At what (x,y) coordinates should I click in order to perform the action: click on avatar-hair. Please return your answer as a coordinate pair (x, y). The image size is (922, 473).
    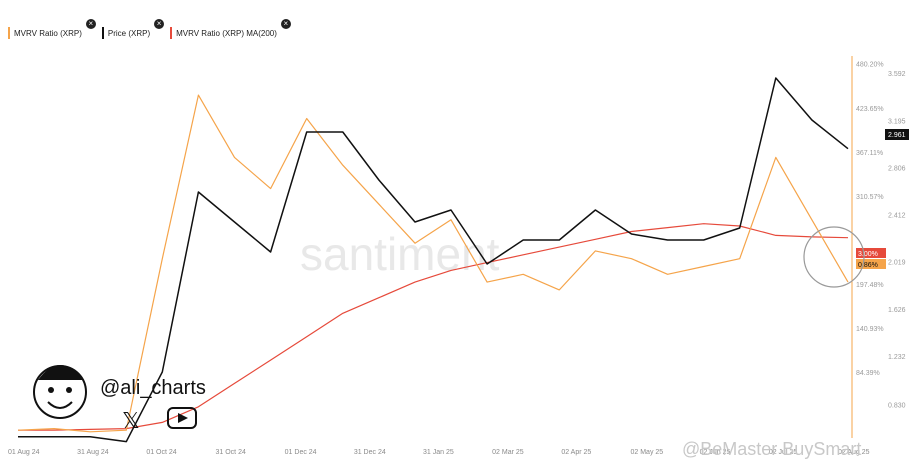
    Looking at the image, I should click on (61, 372).